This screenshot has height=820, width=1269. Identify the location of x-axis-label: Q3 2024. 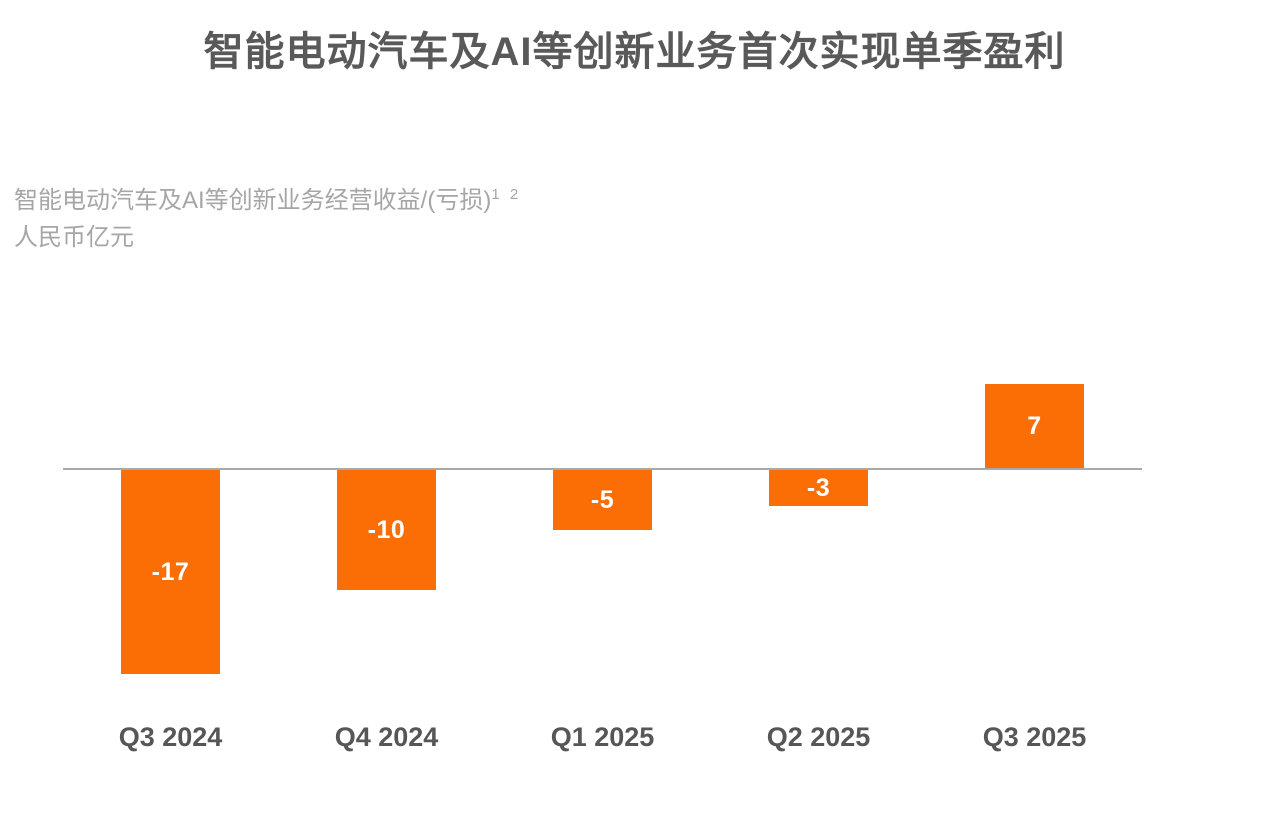
(170, 737).